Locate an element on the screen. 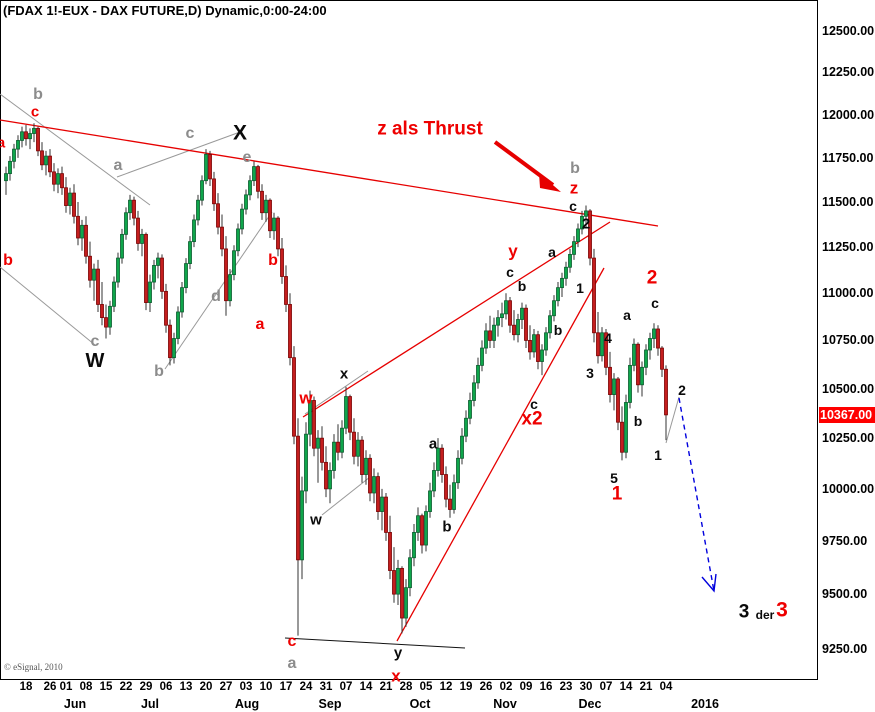 The width and height of the screenshot is (875, 712). wave-label: z is located at coordinates (574, 188).